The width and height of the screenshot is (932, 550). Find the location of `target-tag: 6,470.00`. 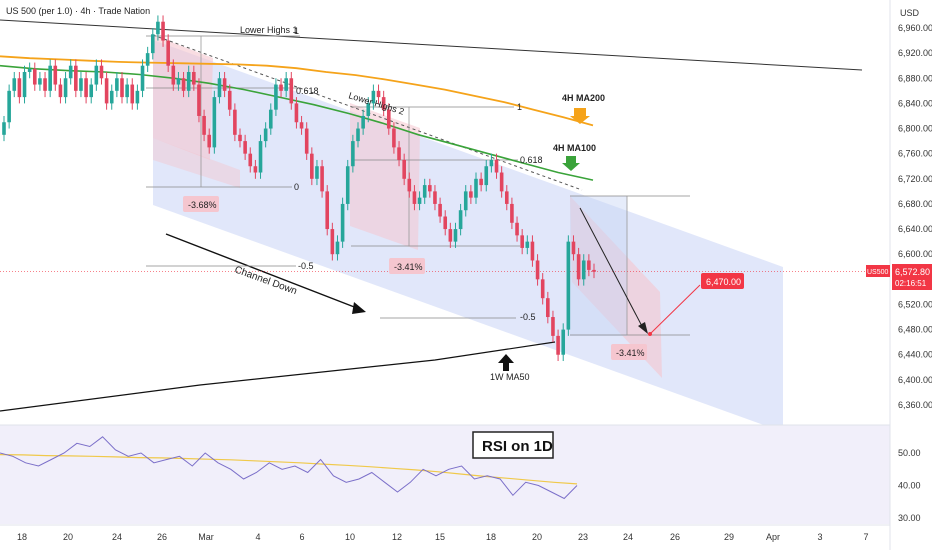

target-tag: 6,470.00 is located at coordinates (723, 282).